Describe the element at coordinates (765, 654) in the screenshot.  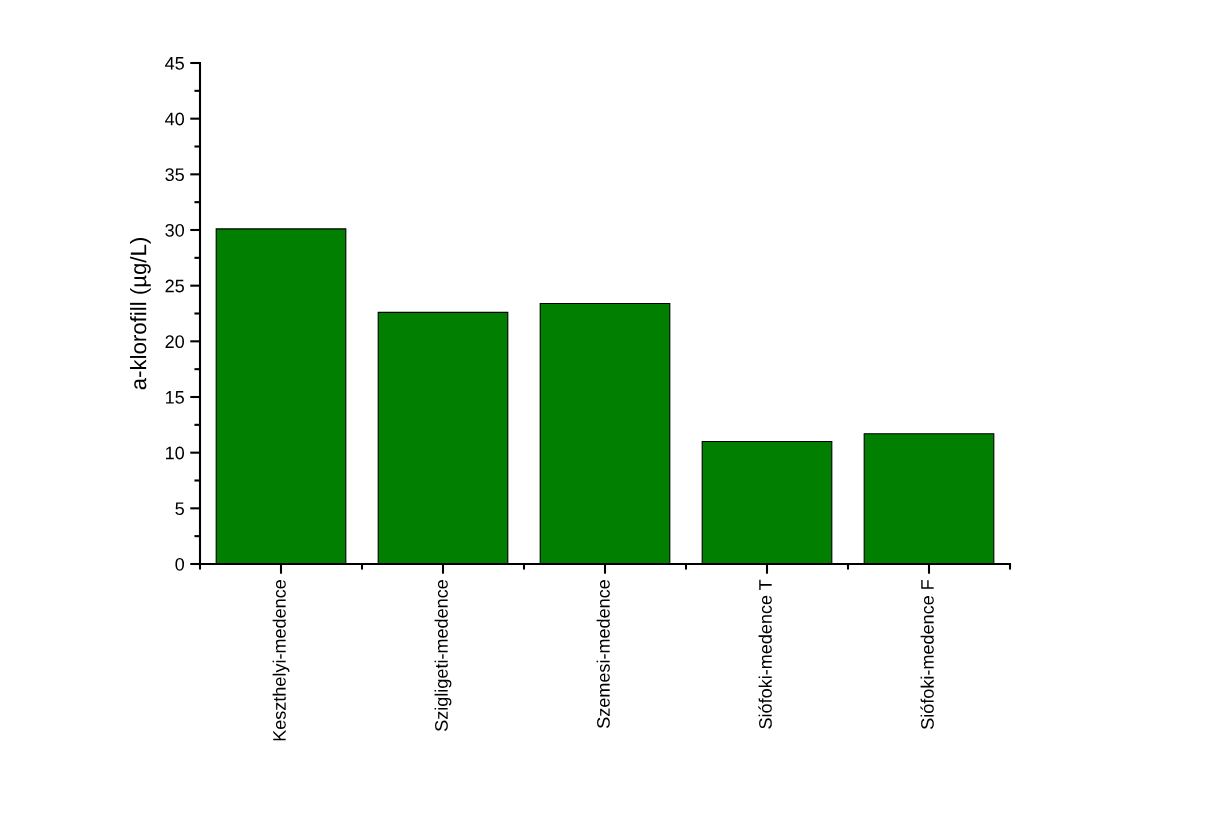
I see `x-tick-label: Siófoki-medence T` at that location.